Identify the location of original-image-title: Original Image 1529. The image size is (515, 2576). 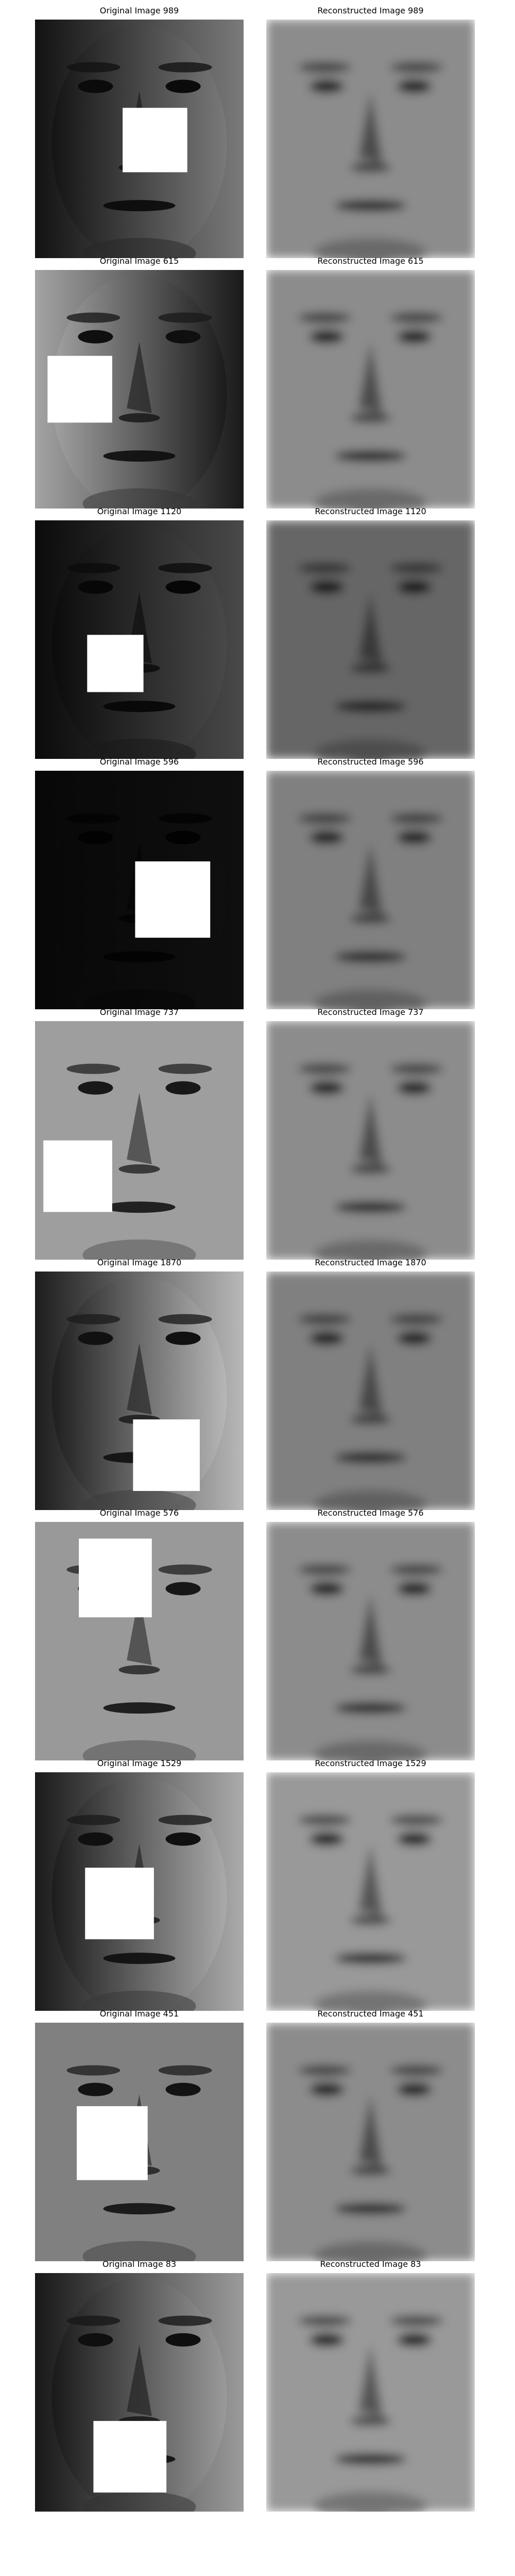
(139, 1763).